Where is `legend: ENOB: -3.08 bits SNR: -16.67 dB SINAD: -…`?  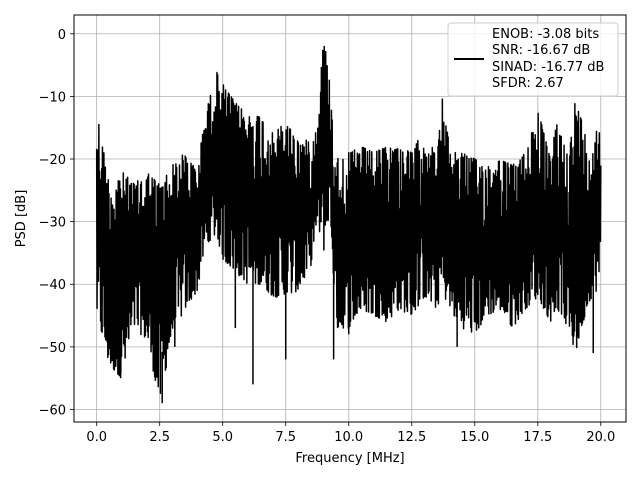 legend: ENOB: -3.08 bits SNR: -16.67 dB SINAD: -… is located at coordinates (533, 59).